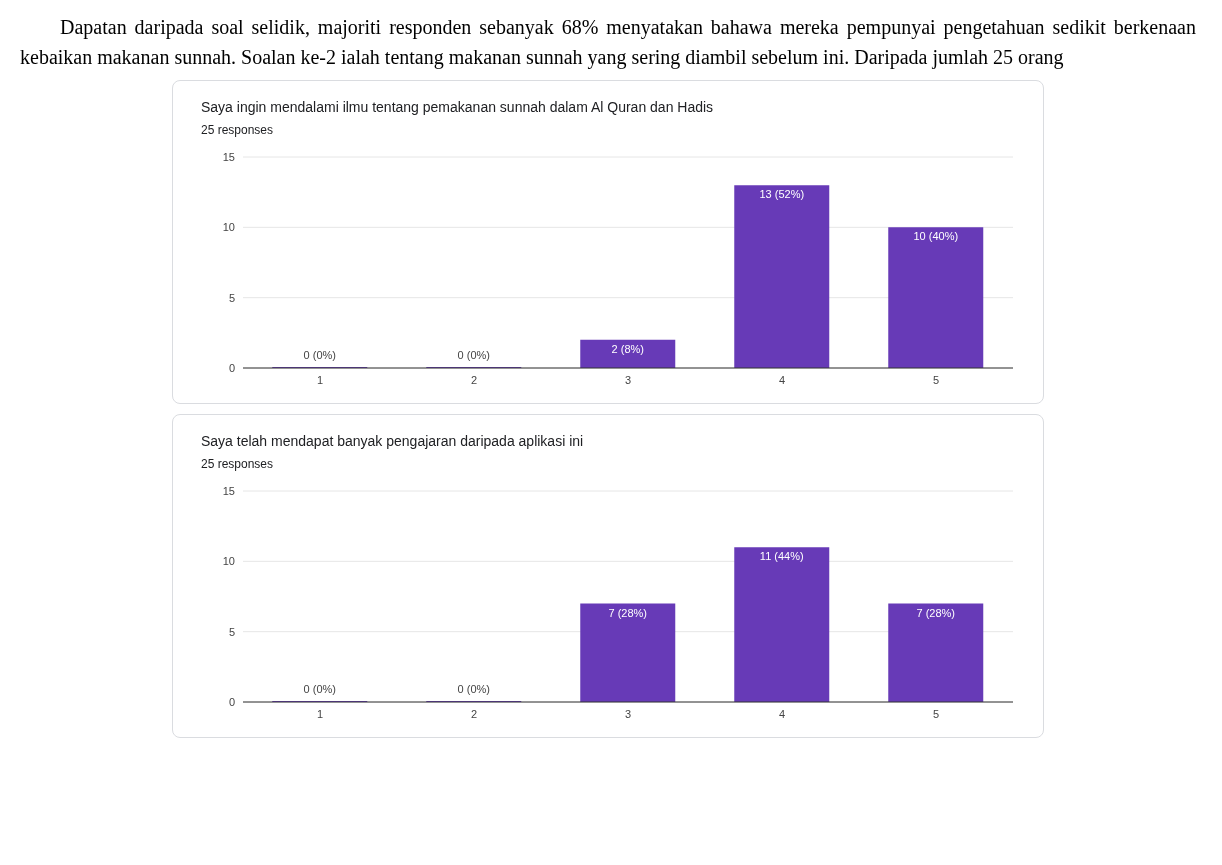  What do you see at coordinates (457, 107) in the screenshot?
I see `chart-title: Saya ingin mendalami ilmu tentang pemakanan sunnah dalam Al Quran dan Hadis` at bounding box center [457, 107].